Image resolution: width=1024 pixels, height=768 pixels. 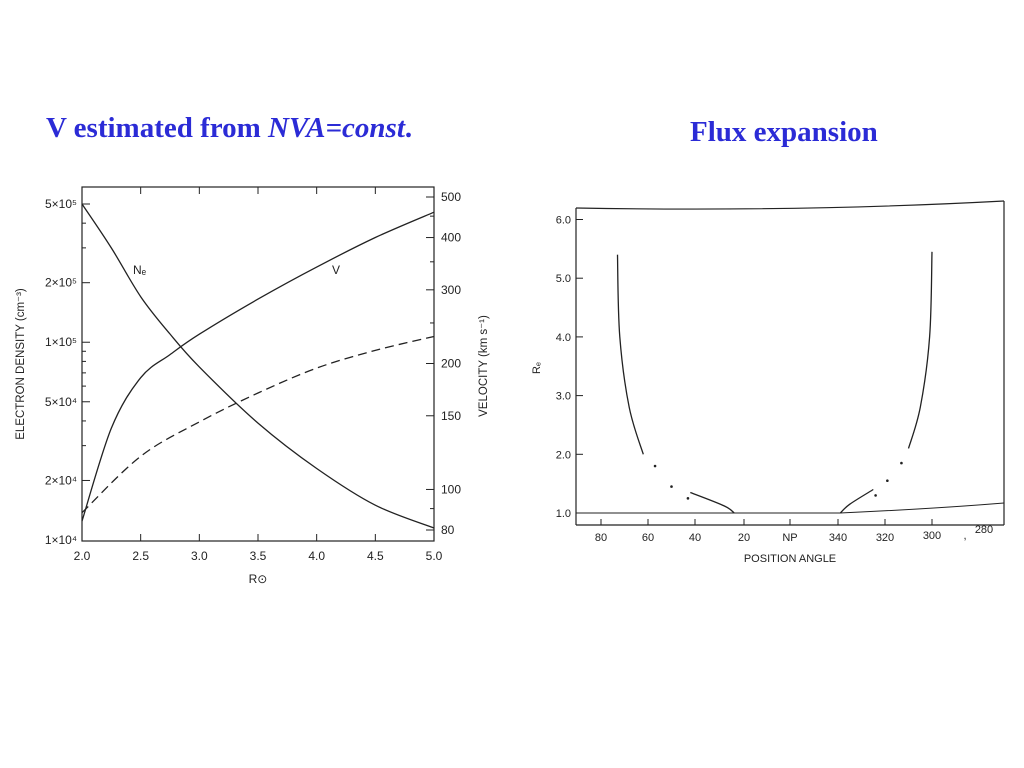 What do you see at coordinates (316, 556) in the screenshot?
I see `x-tick-label: 4.0` at bounding box center [316, 556].